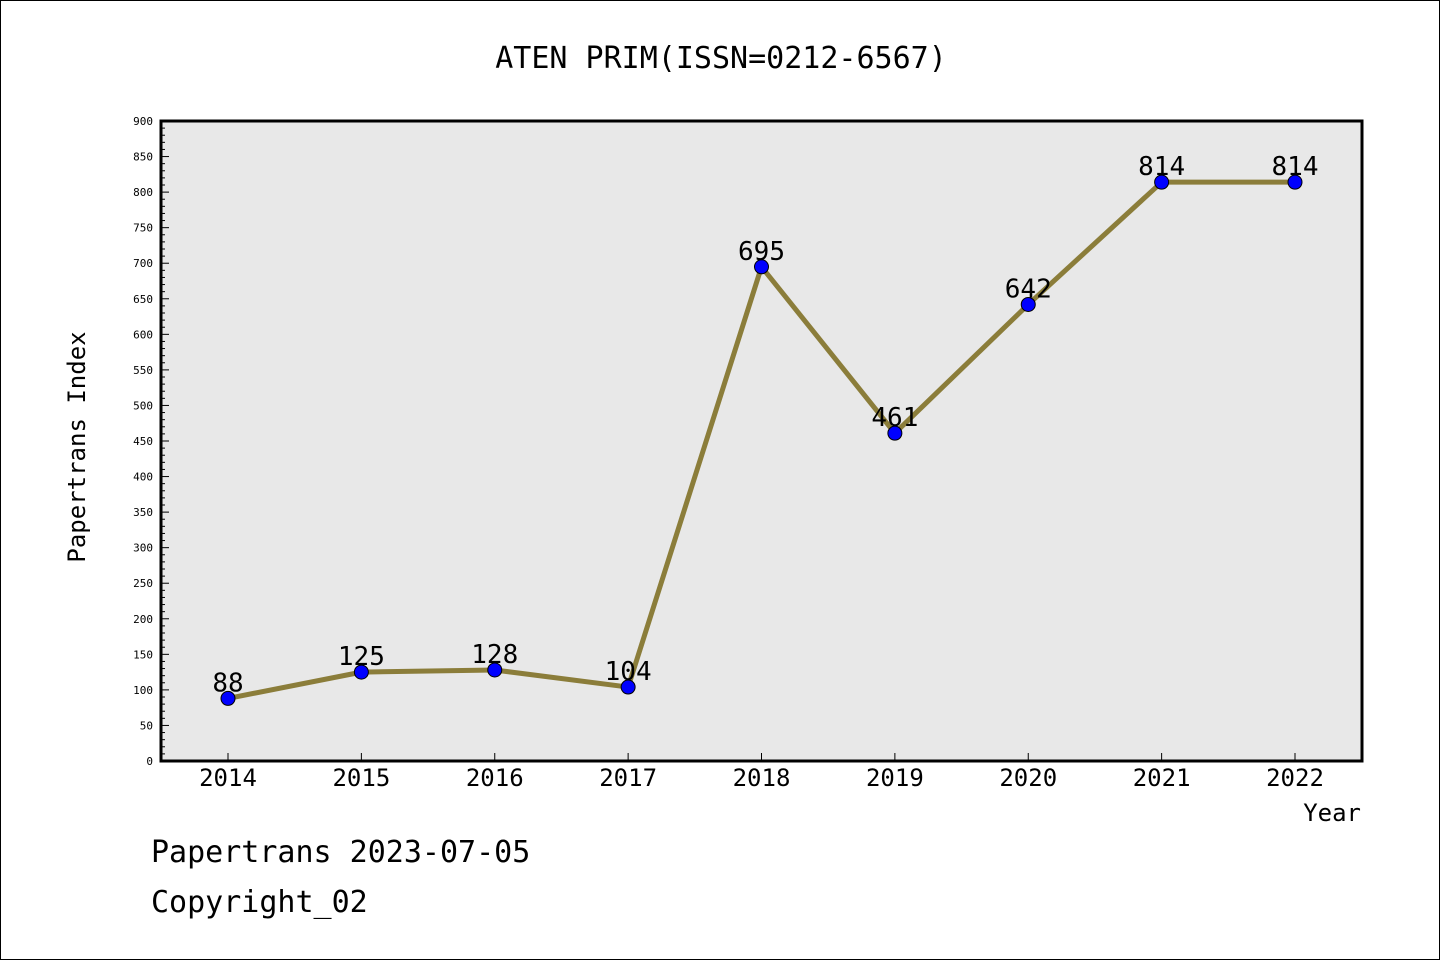 The image size is (1440, 961). Describe the element at coordinates (361, 657) in the screenshot. I see `data-label: 125` at that location.